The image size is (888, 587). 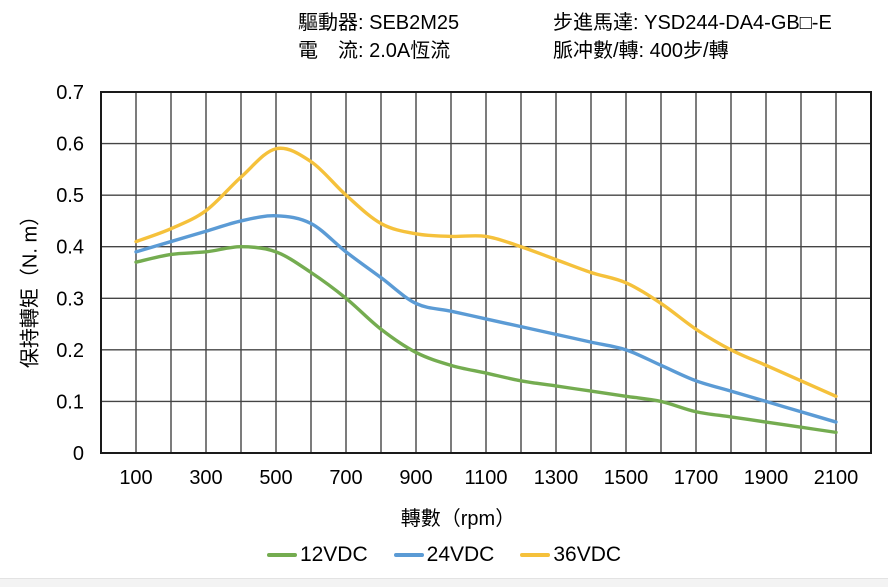 What do you see at coordinates (70, 93) in the screenshot?
I see `y-tick-label: 0.7` at bounding box center [70, 93].